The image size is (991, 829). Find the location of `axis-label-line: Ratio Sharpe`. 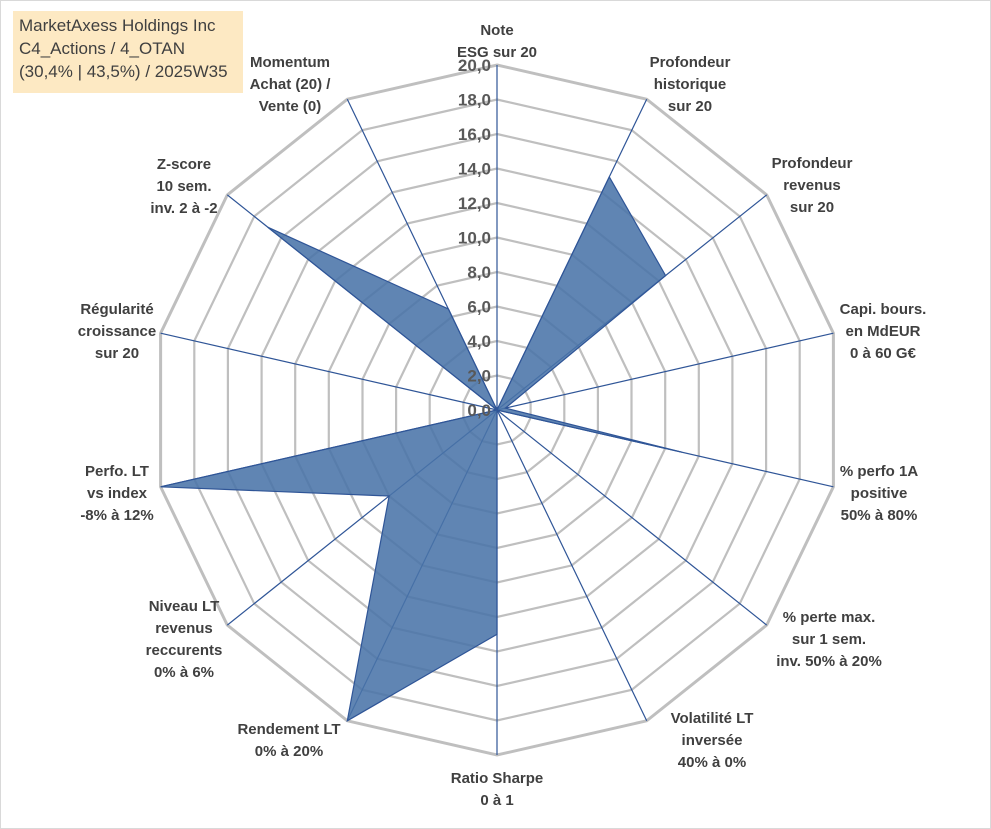

axis-label-line: Ratio Sharpe is located at coordinates (497, 778).